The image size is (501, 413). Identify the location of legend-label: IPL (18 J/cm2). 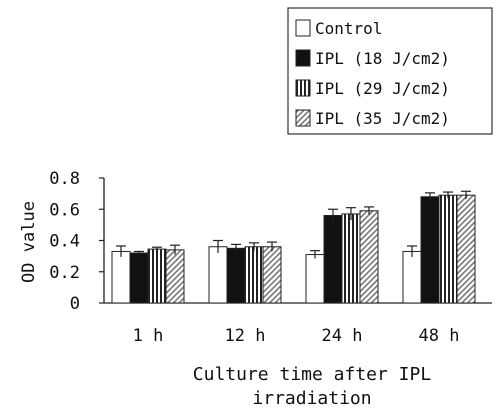
(382, 58).